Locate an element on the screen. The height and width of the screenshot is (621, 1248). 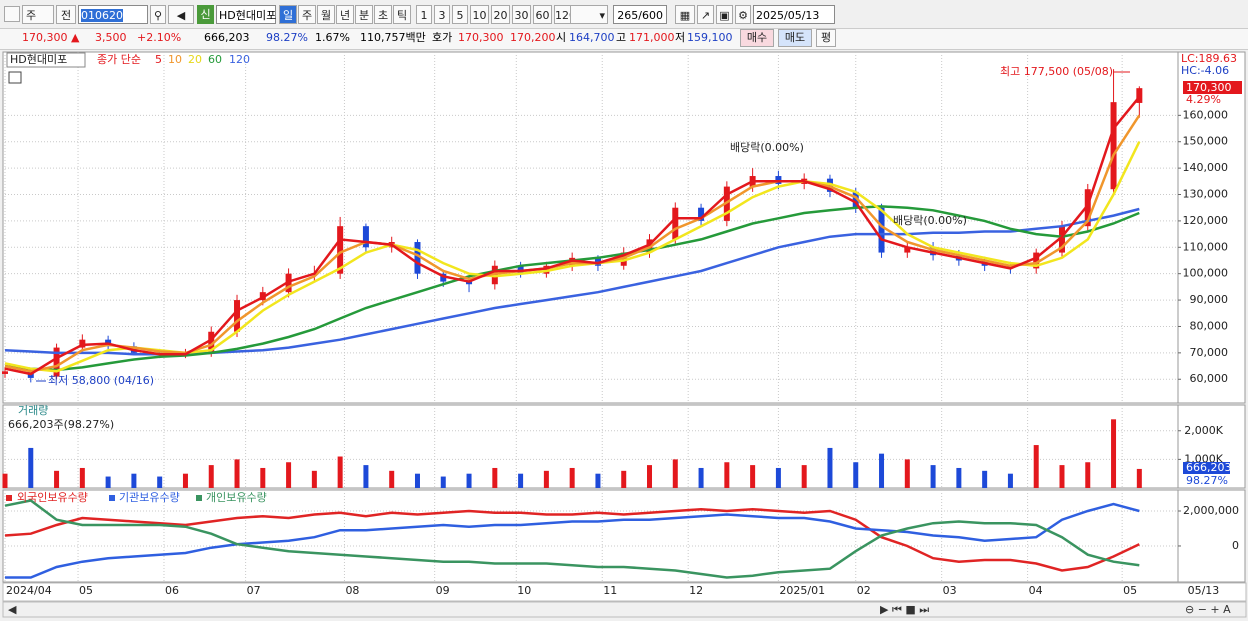
toolbar-button: 일 is located at coordinates (288, 14).